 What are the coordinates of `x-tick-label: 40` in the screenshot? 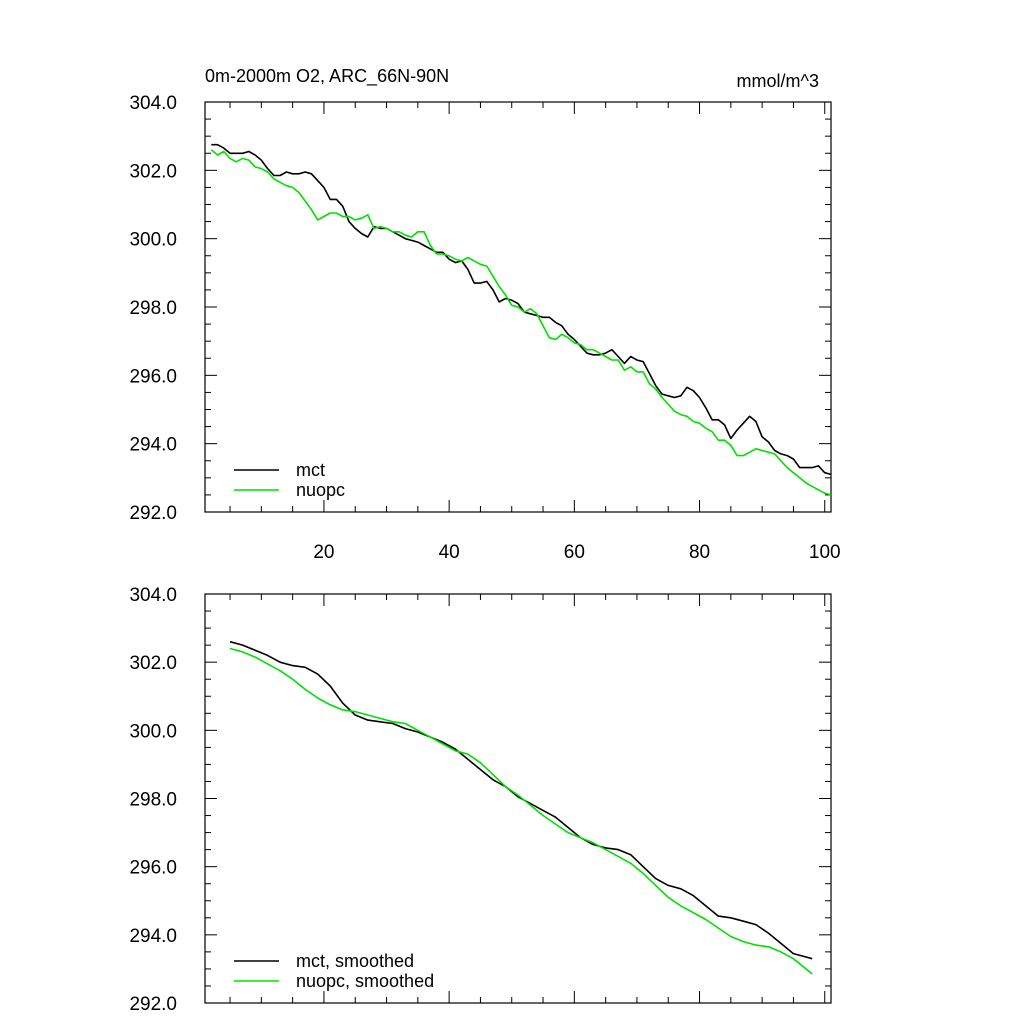 It's located at (449, 552).